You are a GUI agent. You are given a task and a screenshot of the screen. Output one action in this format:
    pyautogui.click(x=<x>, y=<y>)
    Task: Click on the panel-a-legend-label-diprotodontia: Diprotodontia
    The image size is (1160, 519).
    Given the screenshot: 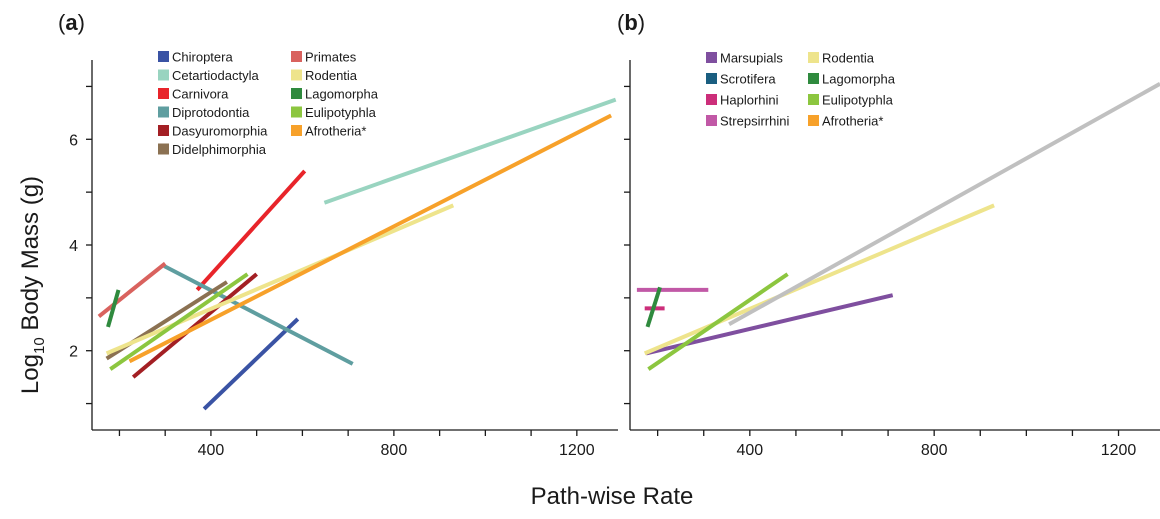 What is the action you would take?
    pyautogui.click(x=211, y=112)
    